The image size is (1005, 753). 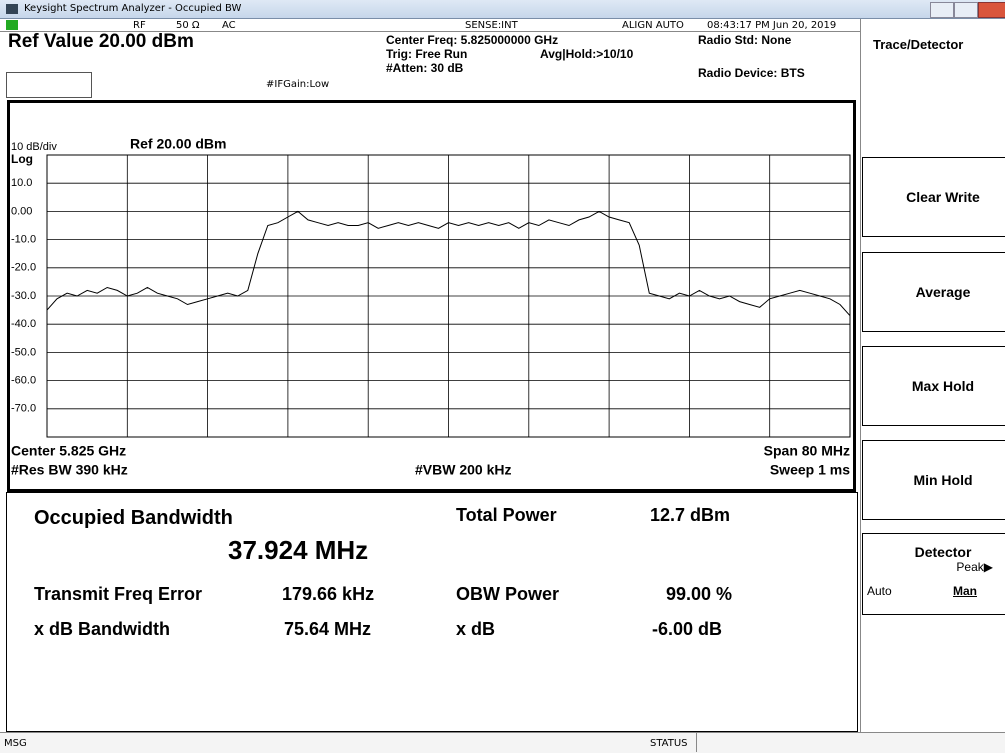 What do you see at coordinates (427, 54) in the screenshot?
I see `trig: Trig: Free Run` at bounding box center [427, 54].